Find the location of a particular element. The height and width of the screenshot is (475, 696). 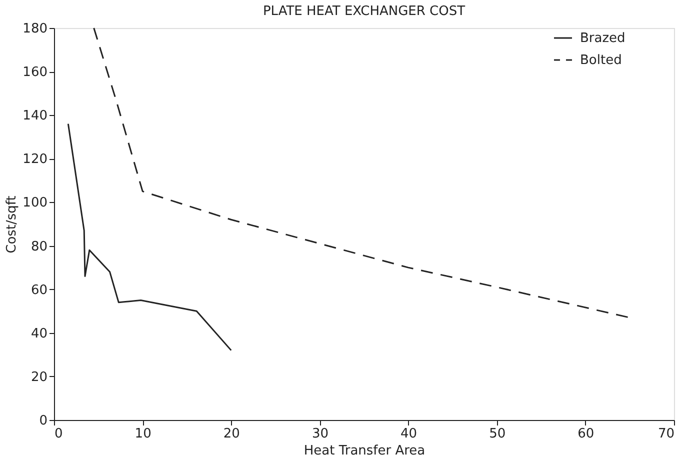

legend-label: Brazed is located at coordinates (603, 38).